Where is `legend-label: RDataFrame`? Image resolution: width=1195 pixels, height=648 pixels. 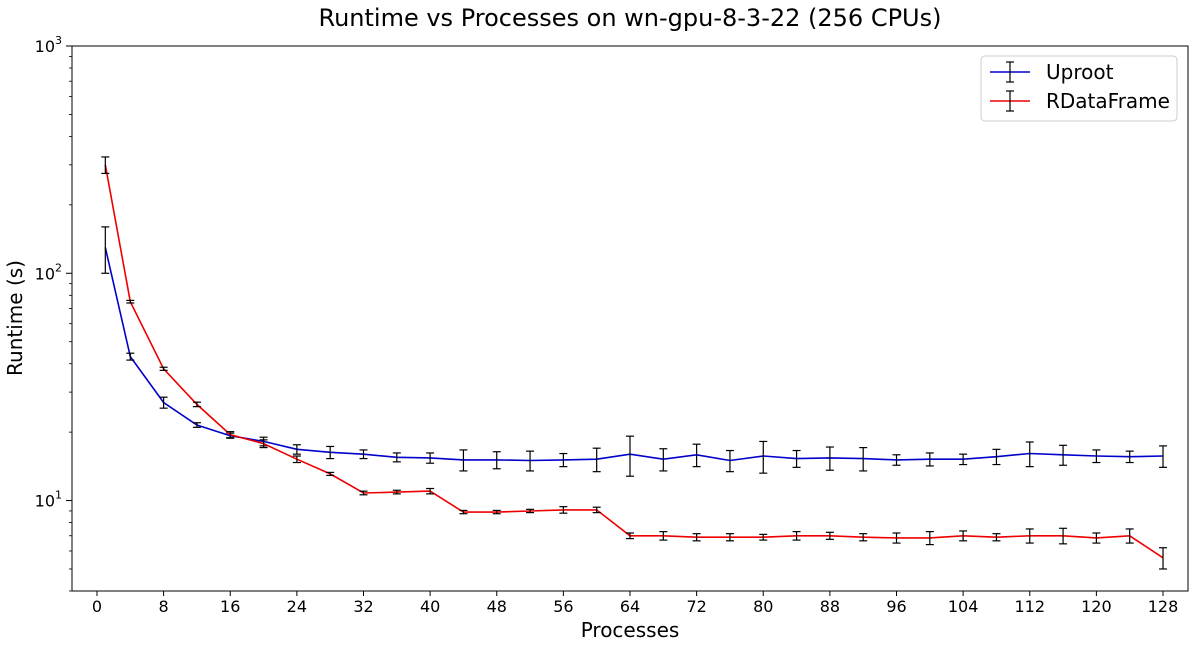
legend-label: RDataFrame is located at coordinates (1108, 101).